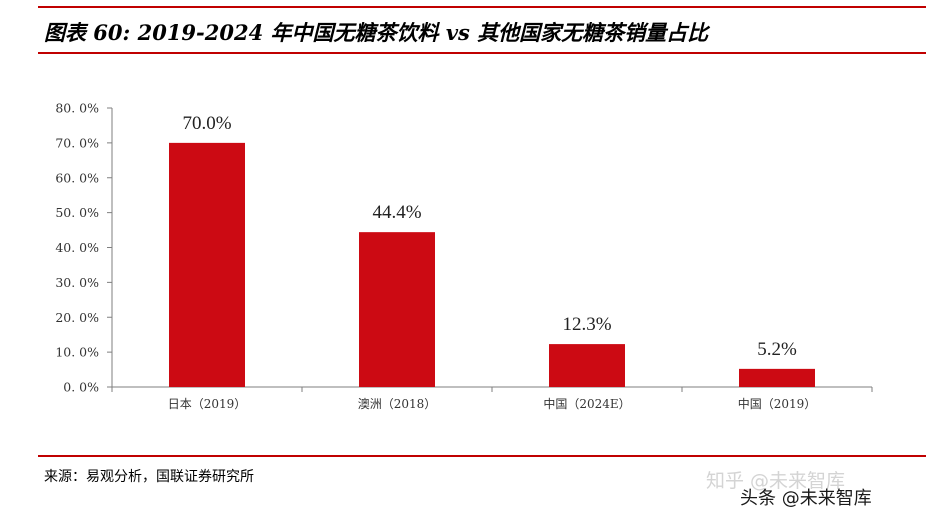 The image size is (935, 522). What do you see at coordinates (806, 498) in the screenshot?
I see `watermark-toutiao: 头条 @未来智库` at bounding box center [806, 498].